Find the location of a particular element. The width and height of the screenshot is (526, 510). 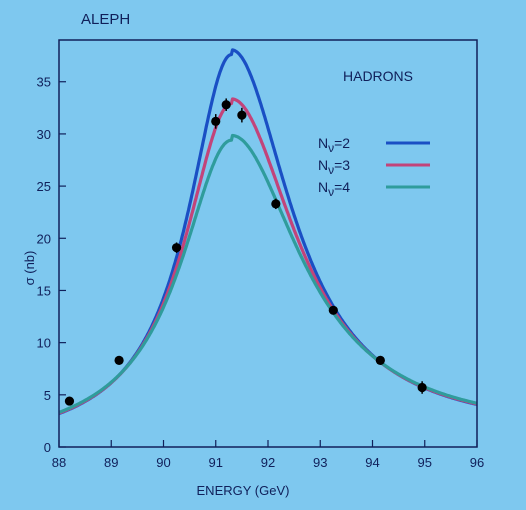

y-tick-label: 5 is located at coordinates (47, 395).